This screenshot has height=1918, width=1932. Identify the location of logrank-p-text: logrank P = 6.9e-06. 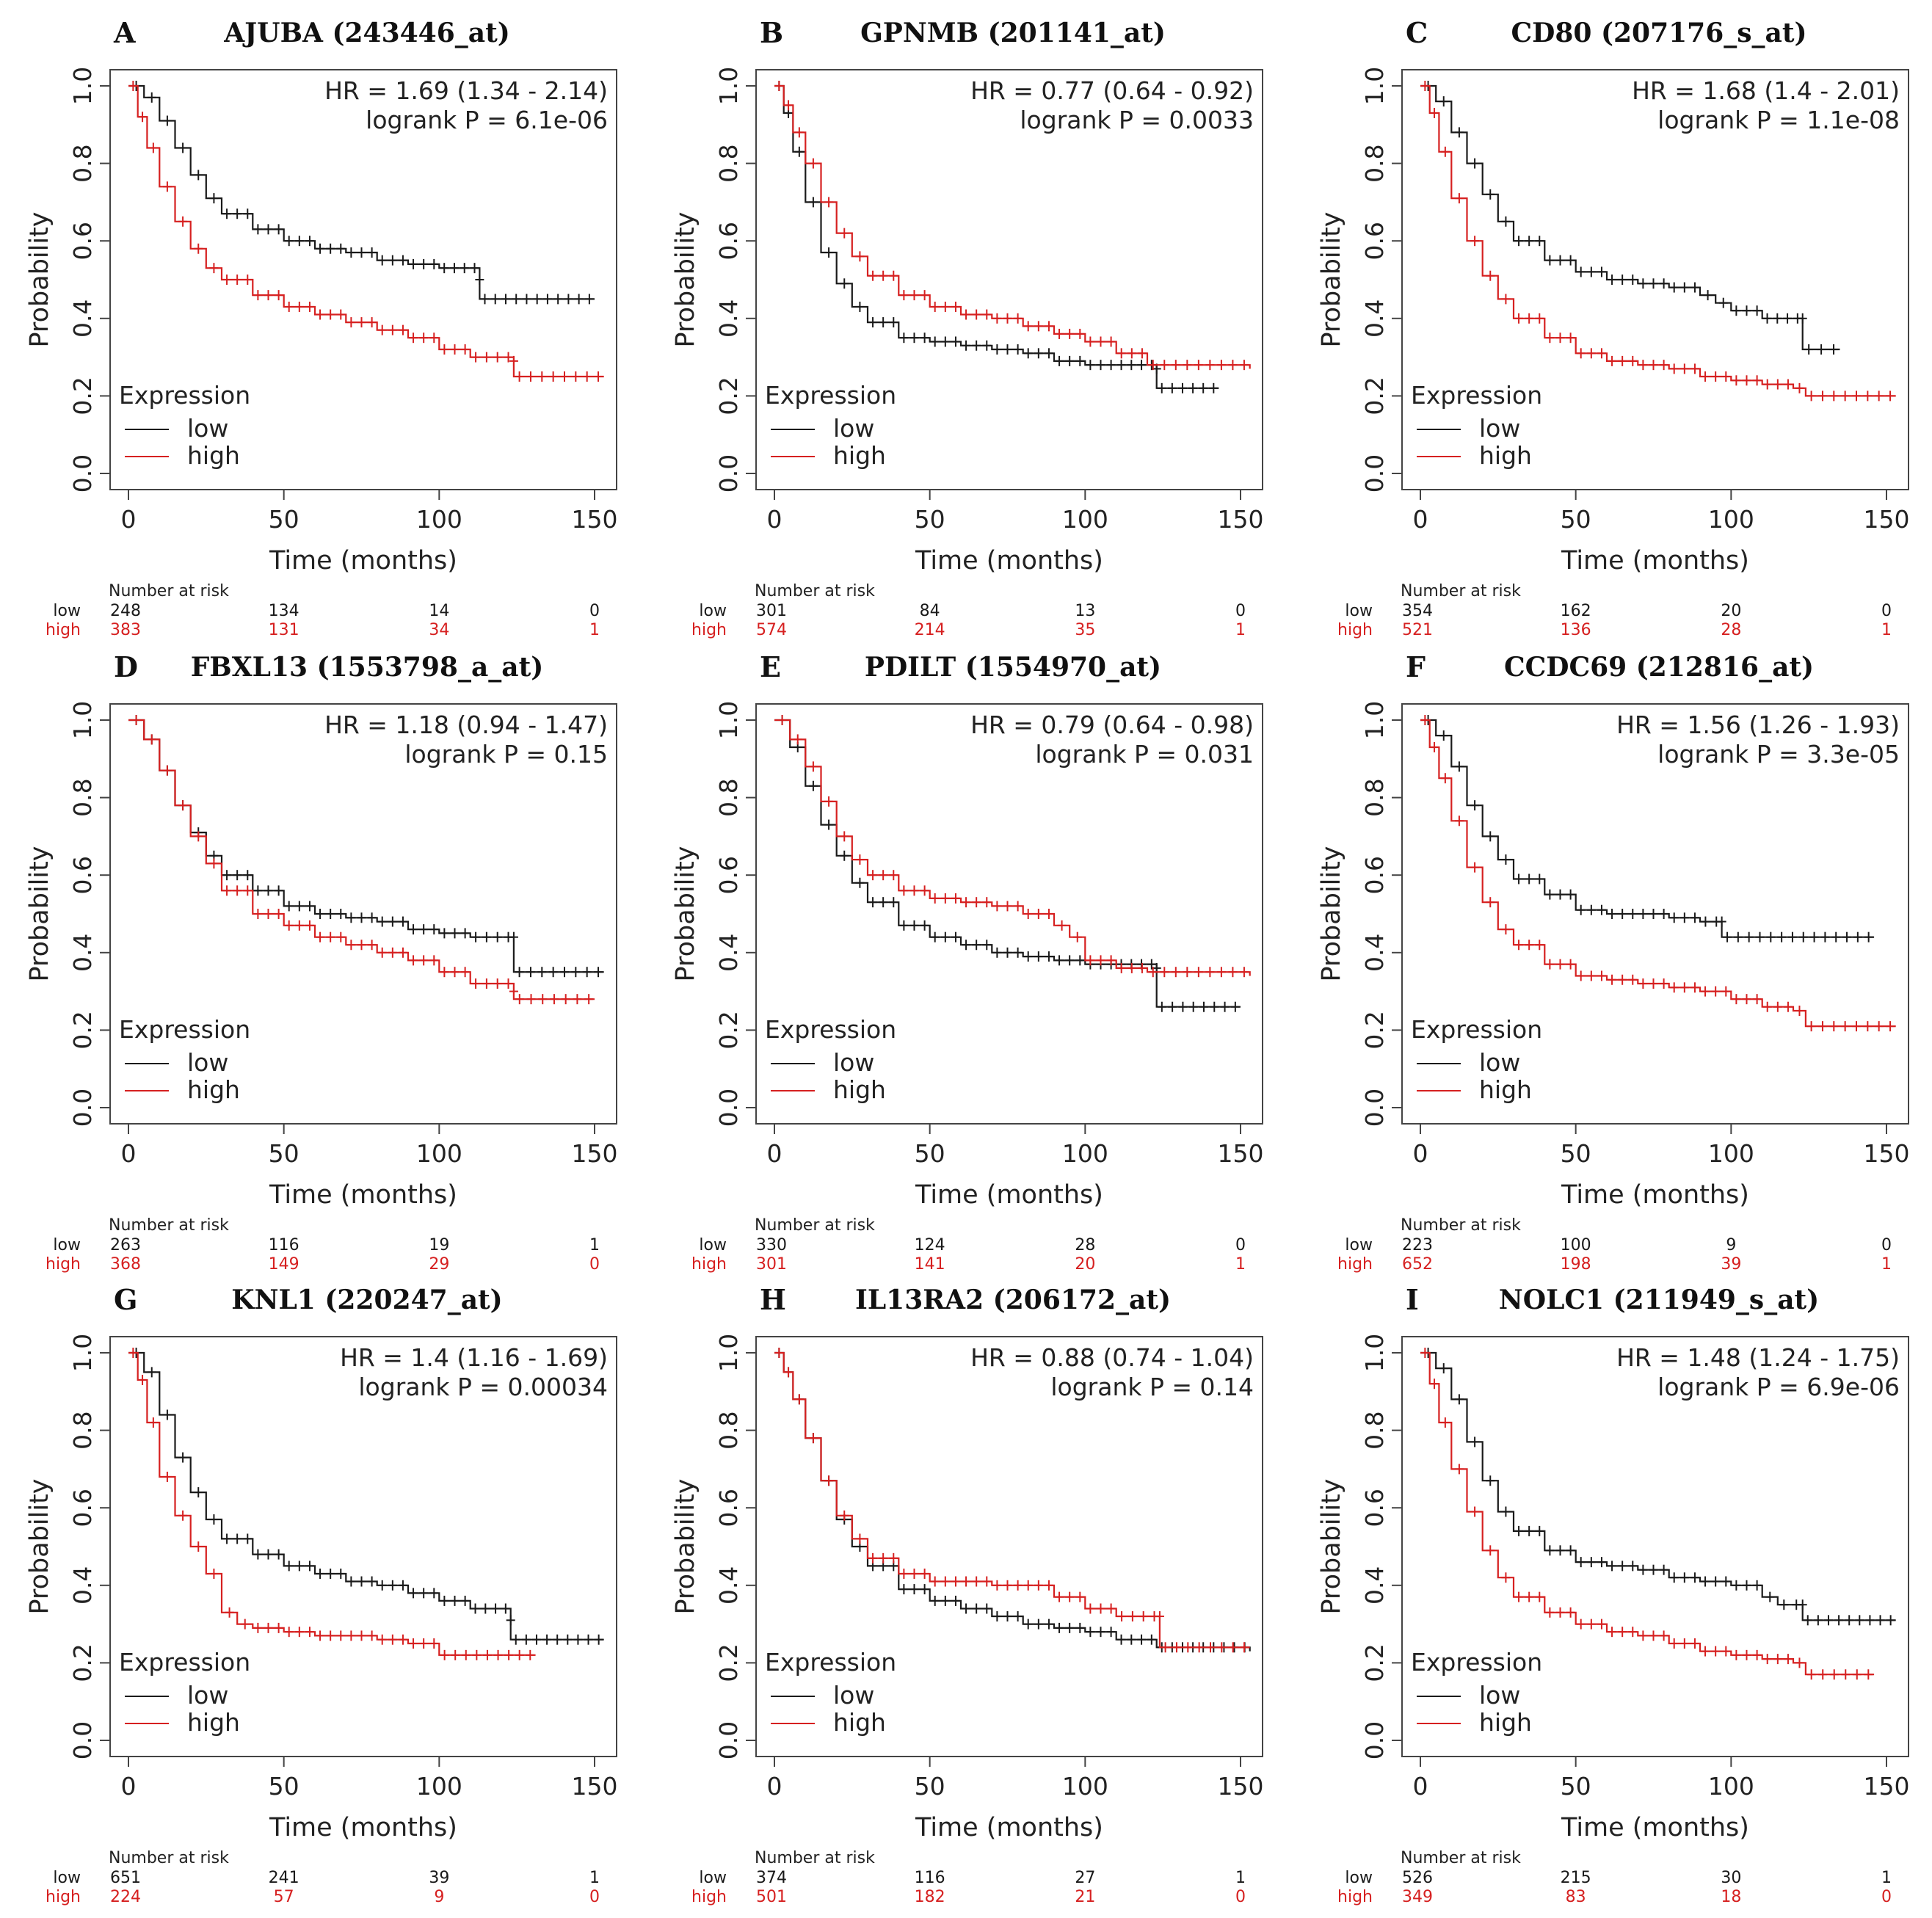
(1778, 1387).